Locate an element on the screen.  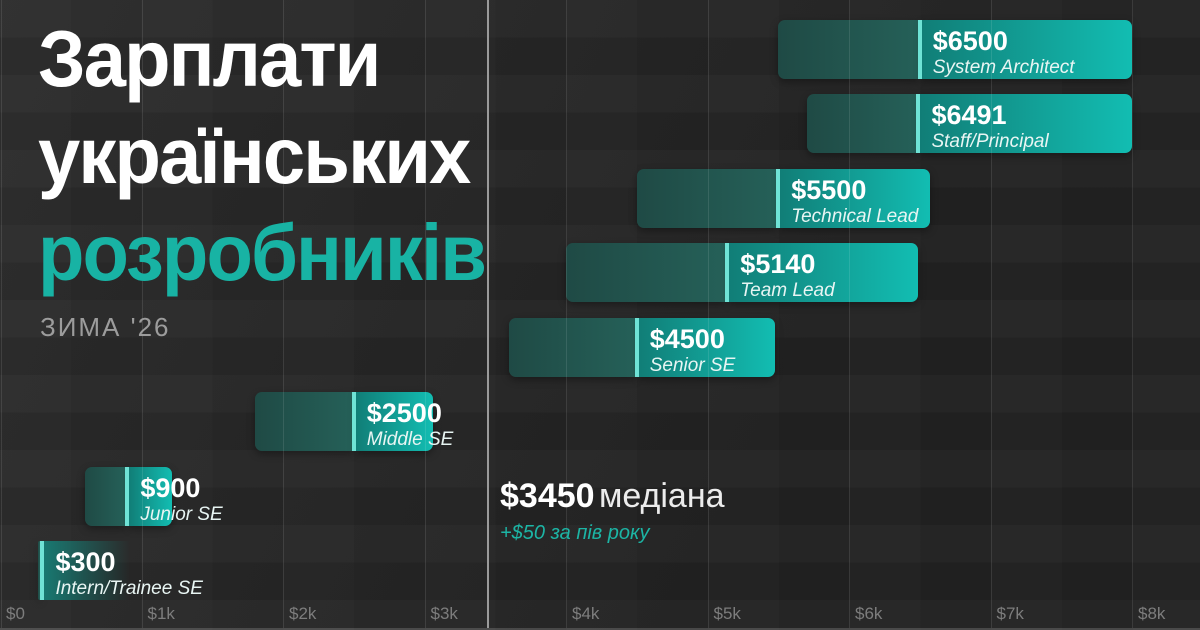
axis-tick-label: $4k is located at coordinates (586, 613).